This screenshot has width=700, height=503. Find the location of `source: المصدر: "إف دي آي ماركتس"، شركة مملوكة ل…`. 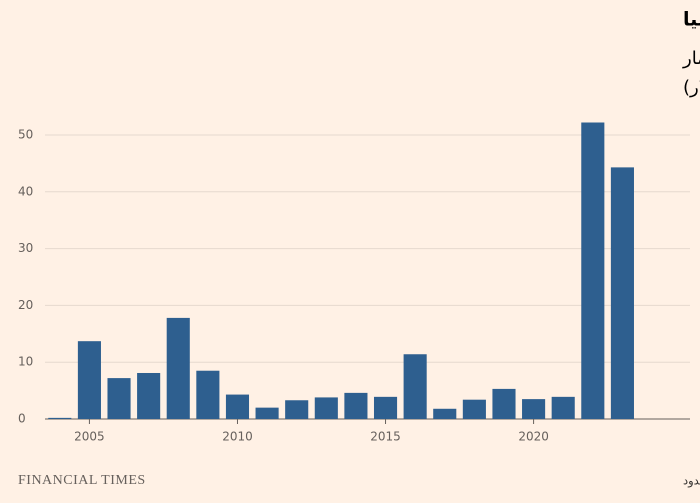

source: المصدر: "إف دي آي ماركتس"، شركة مملوكة ل… is located at coordinates (691, 481).